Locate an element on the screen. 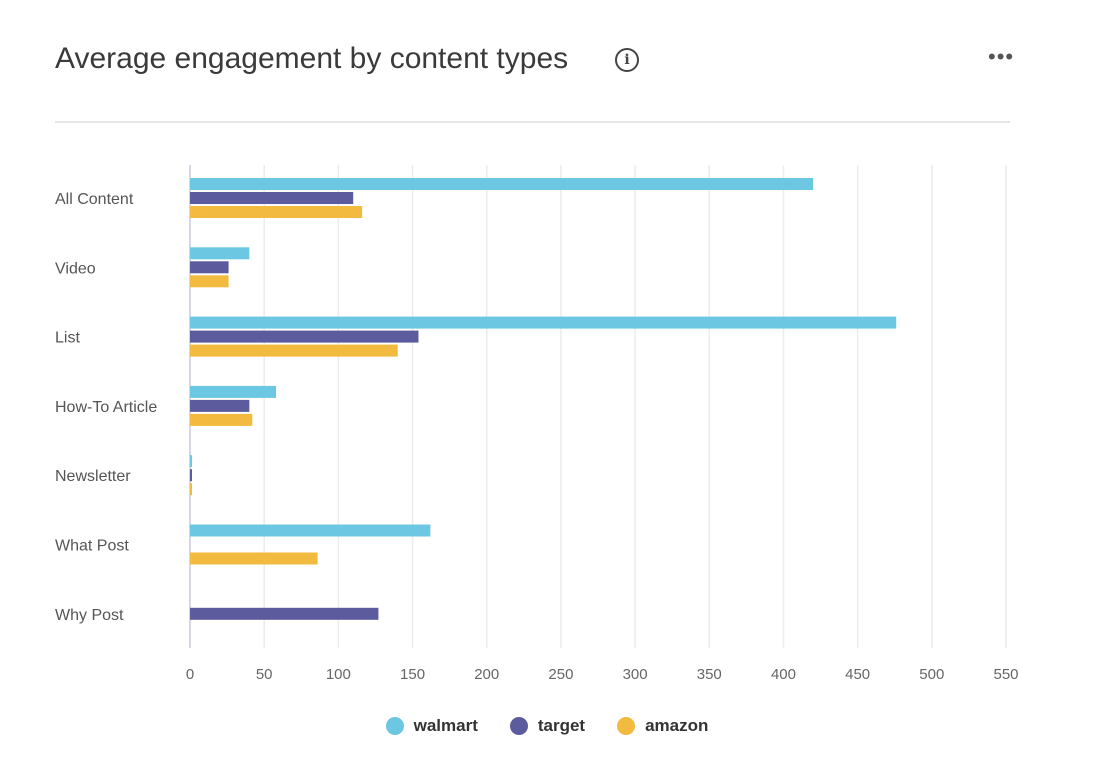  x-tick-label: 100 is located at coordinates (338, 674).